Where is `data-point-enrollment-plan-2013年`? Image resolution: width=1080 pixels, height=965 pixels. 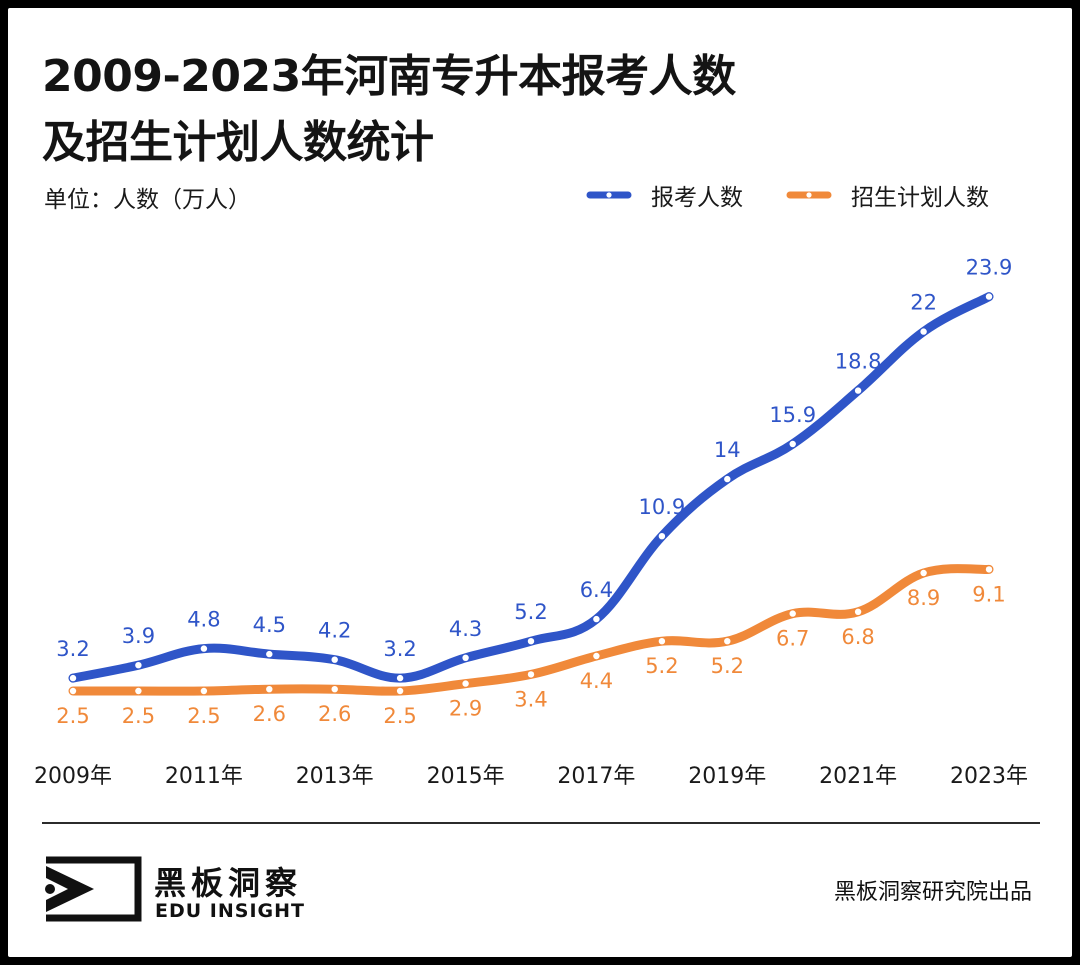 data-point-enrollment-plan-2013年 is located at coordinates (334, 689).